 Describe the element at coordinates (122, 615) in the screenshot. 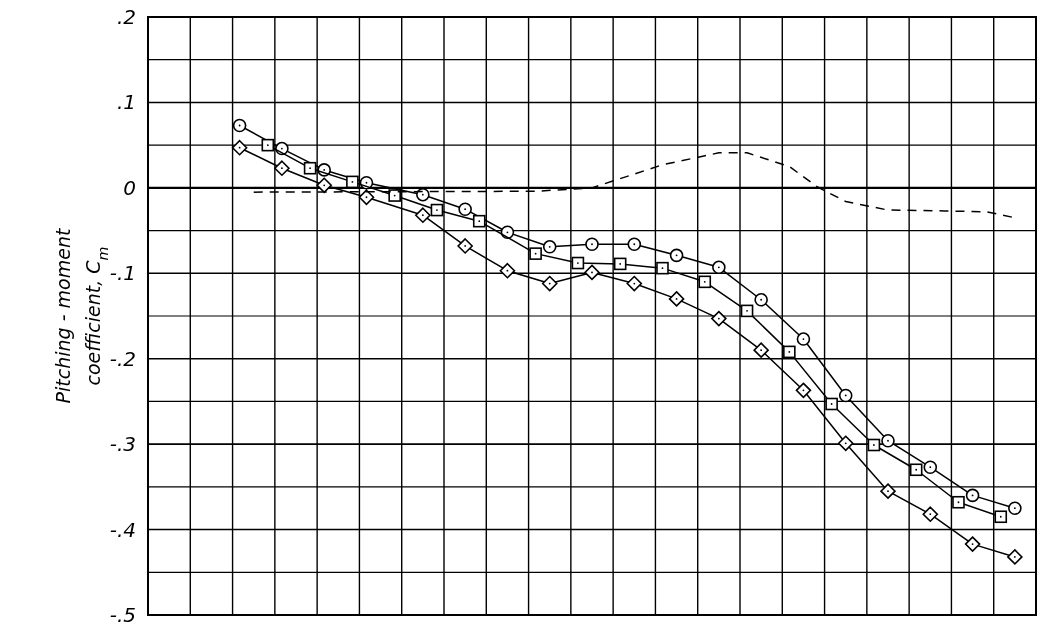

I see `y-tick-label: -.5` at that location.